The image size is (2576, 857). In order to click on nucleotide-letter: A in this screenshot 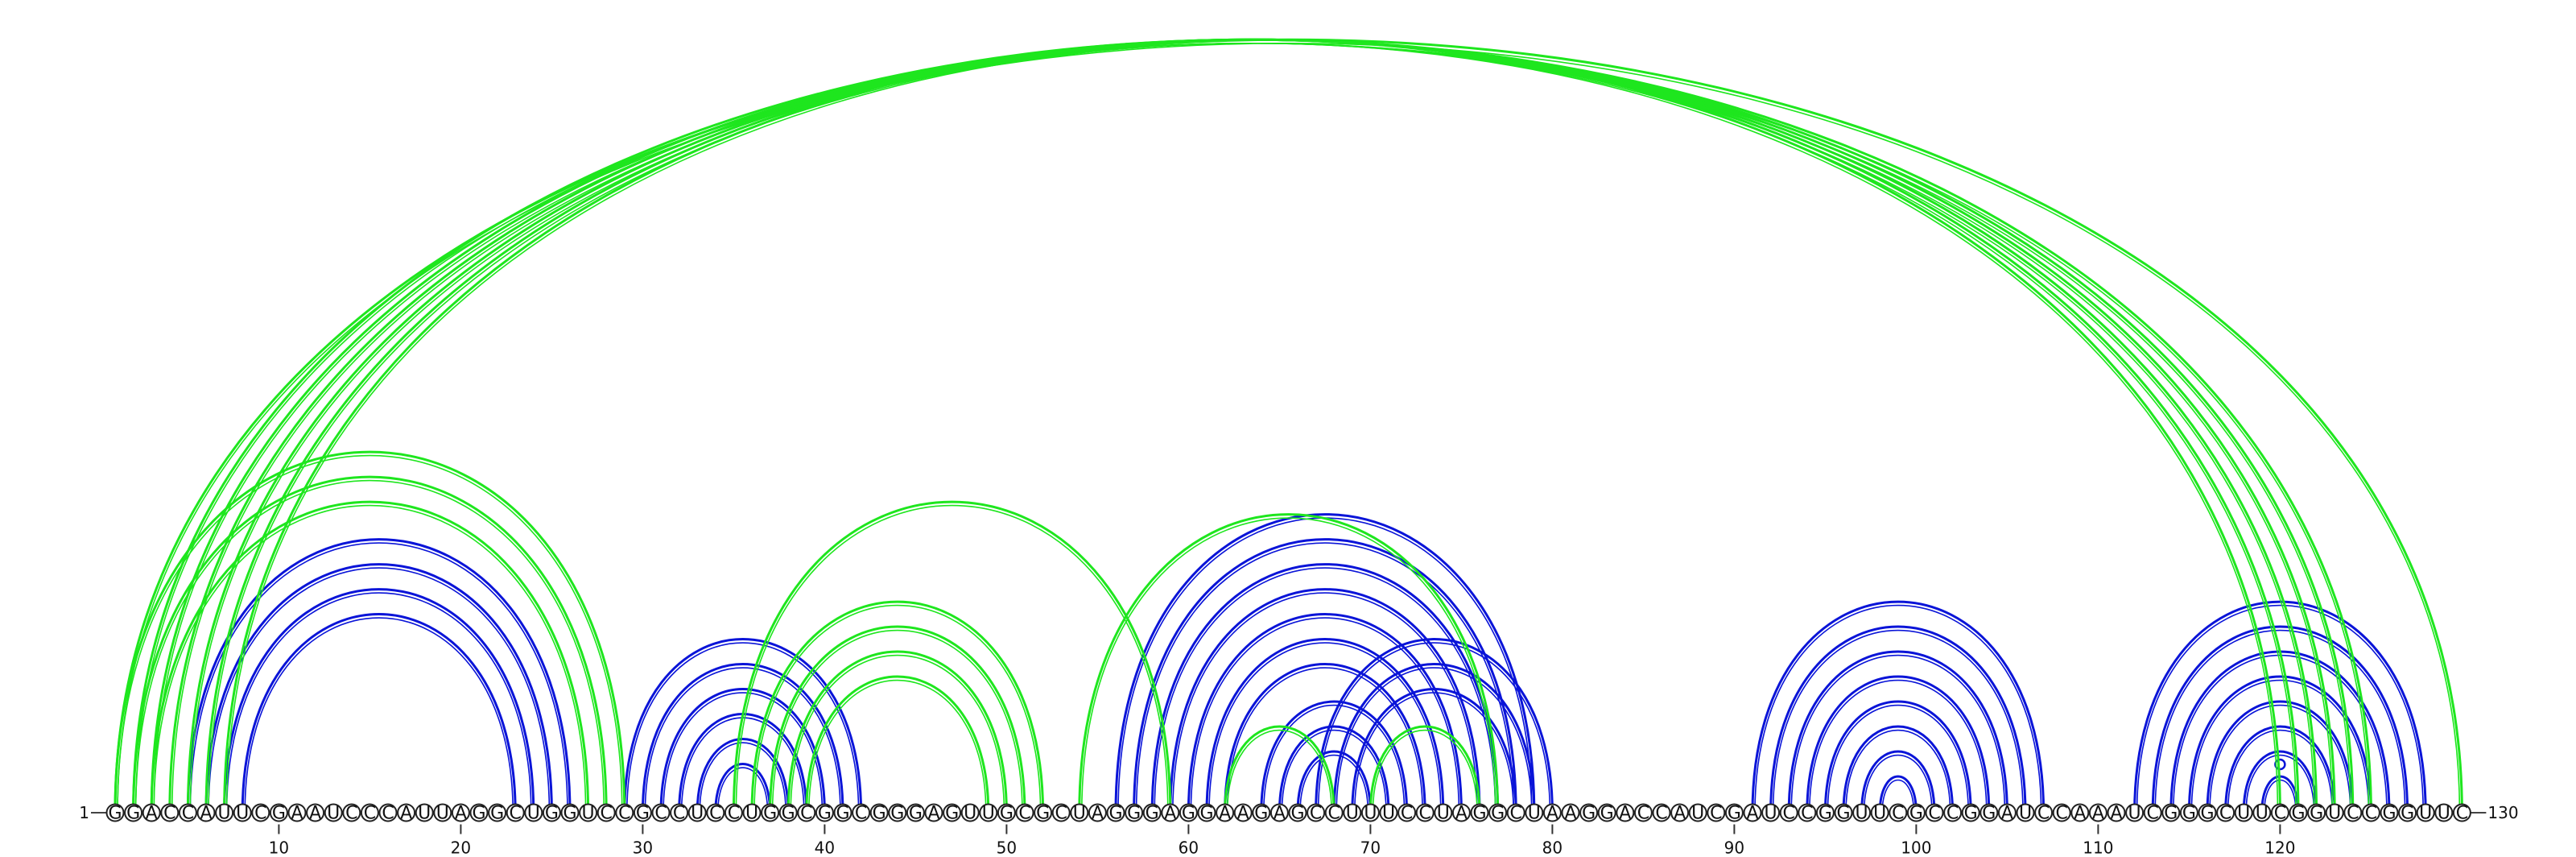, I will do `click(1752, 814)`.